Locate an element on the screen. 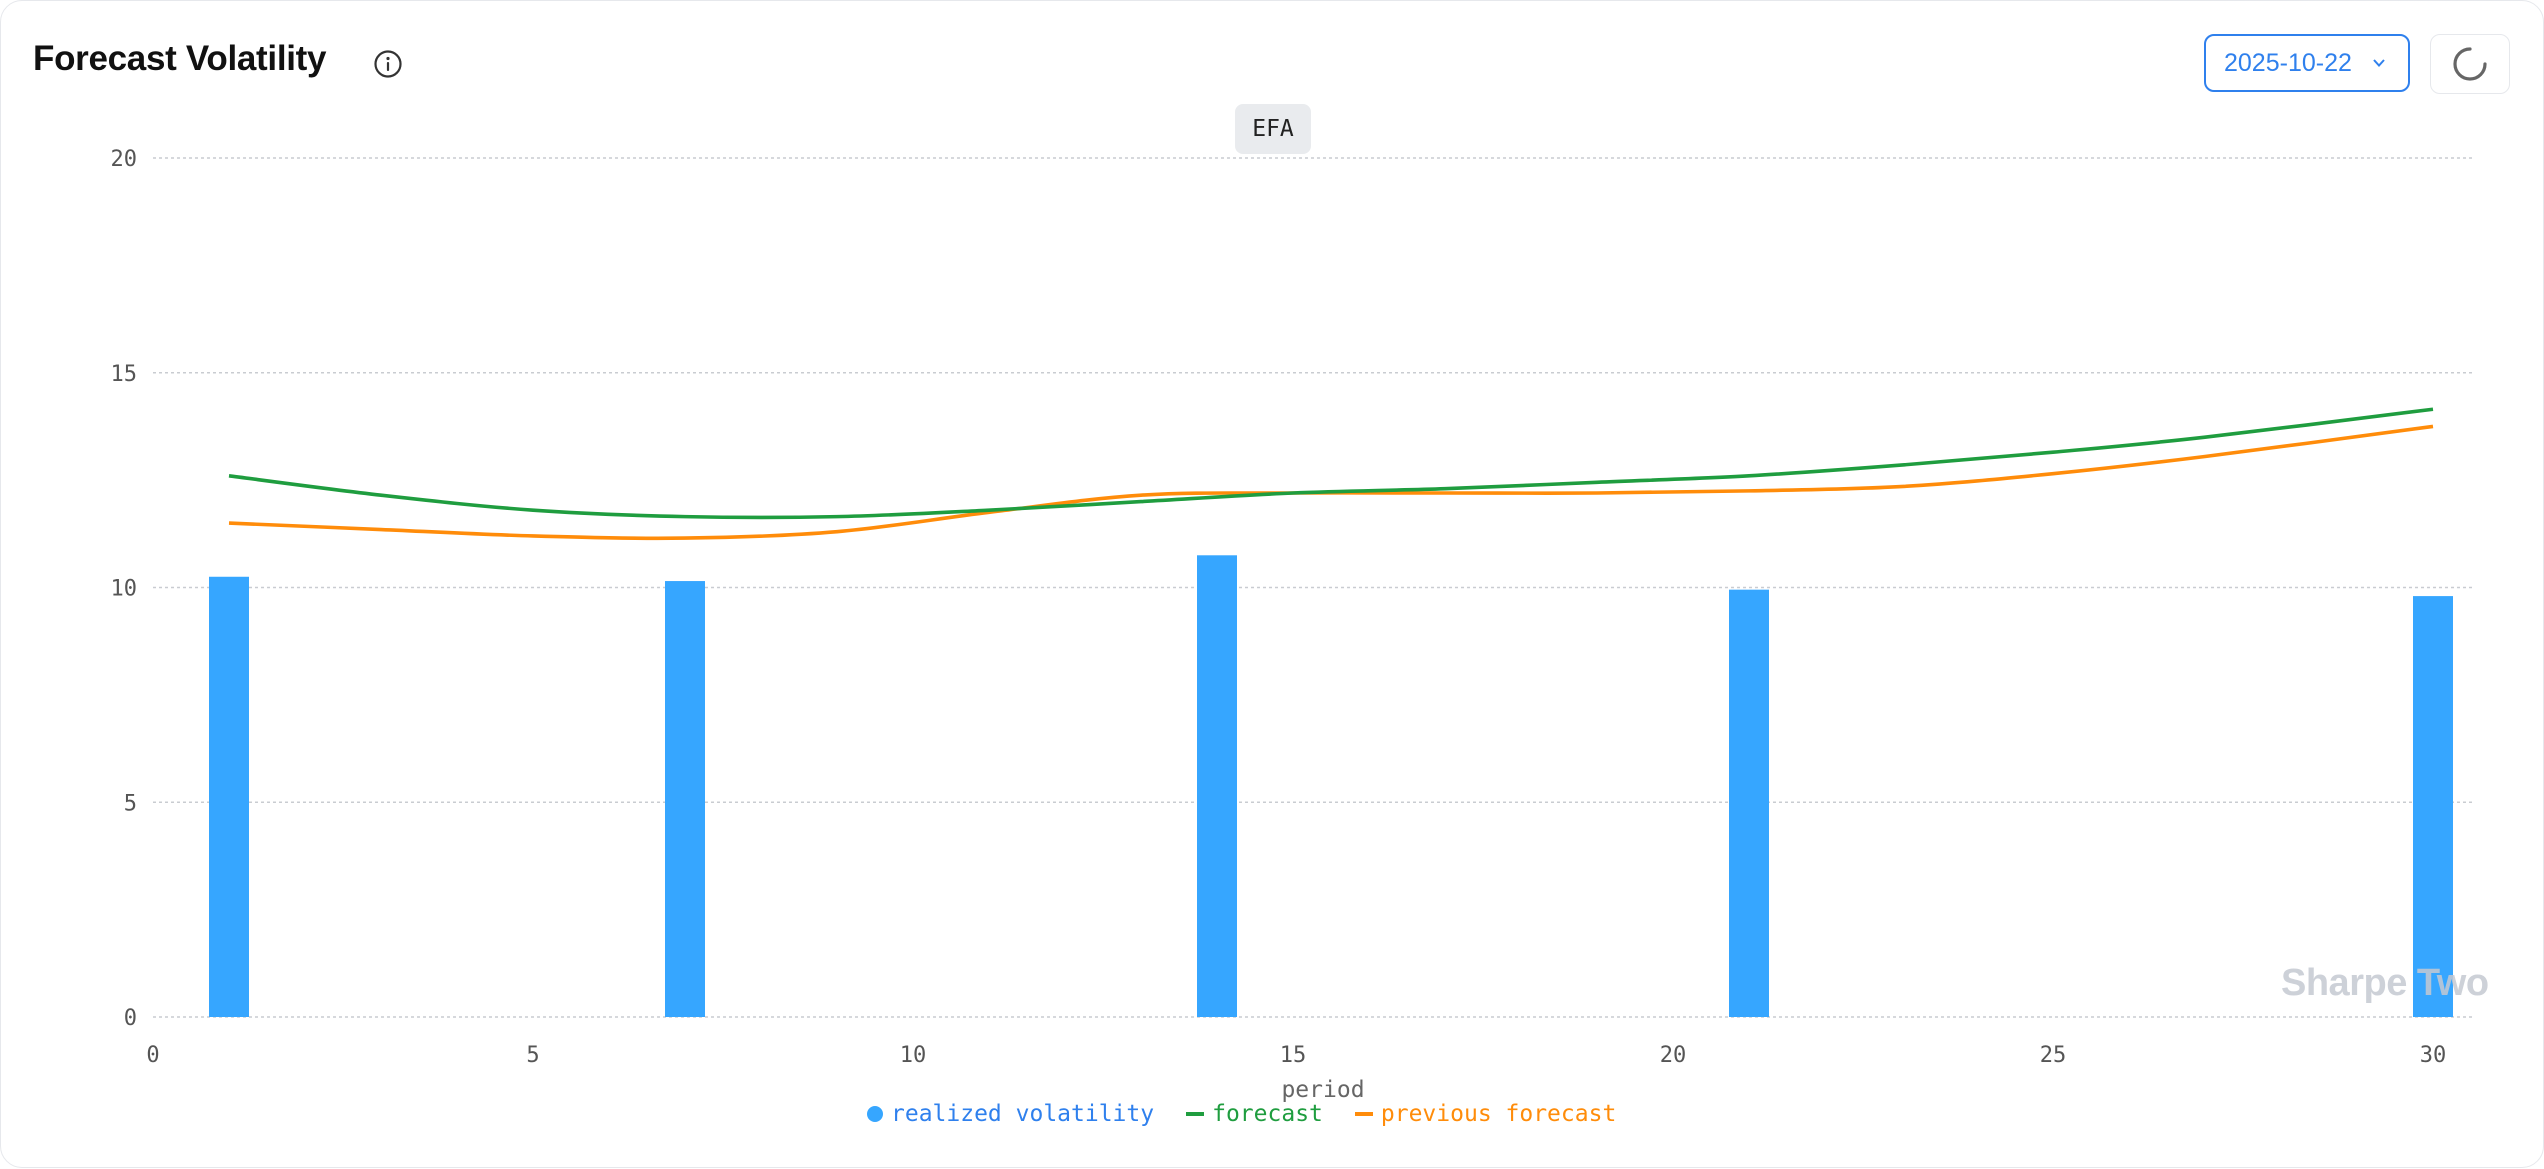 The height and width of the screenshot is (1169, 2544). previous-forecast-line is located at coordinates (1331, 482).